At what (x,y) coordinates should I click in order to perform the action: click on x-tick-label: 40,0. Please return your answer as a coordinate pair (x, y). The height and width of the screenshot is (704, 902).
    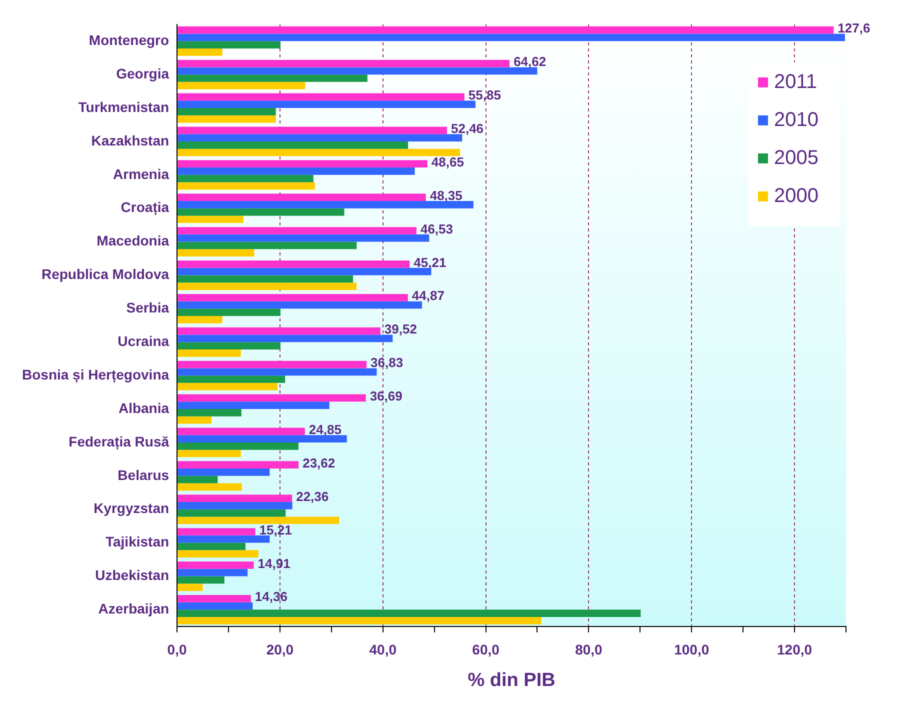
    Looking at the image, I should click on (383, 650).